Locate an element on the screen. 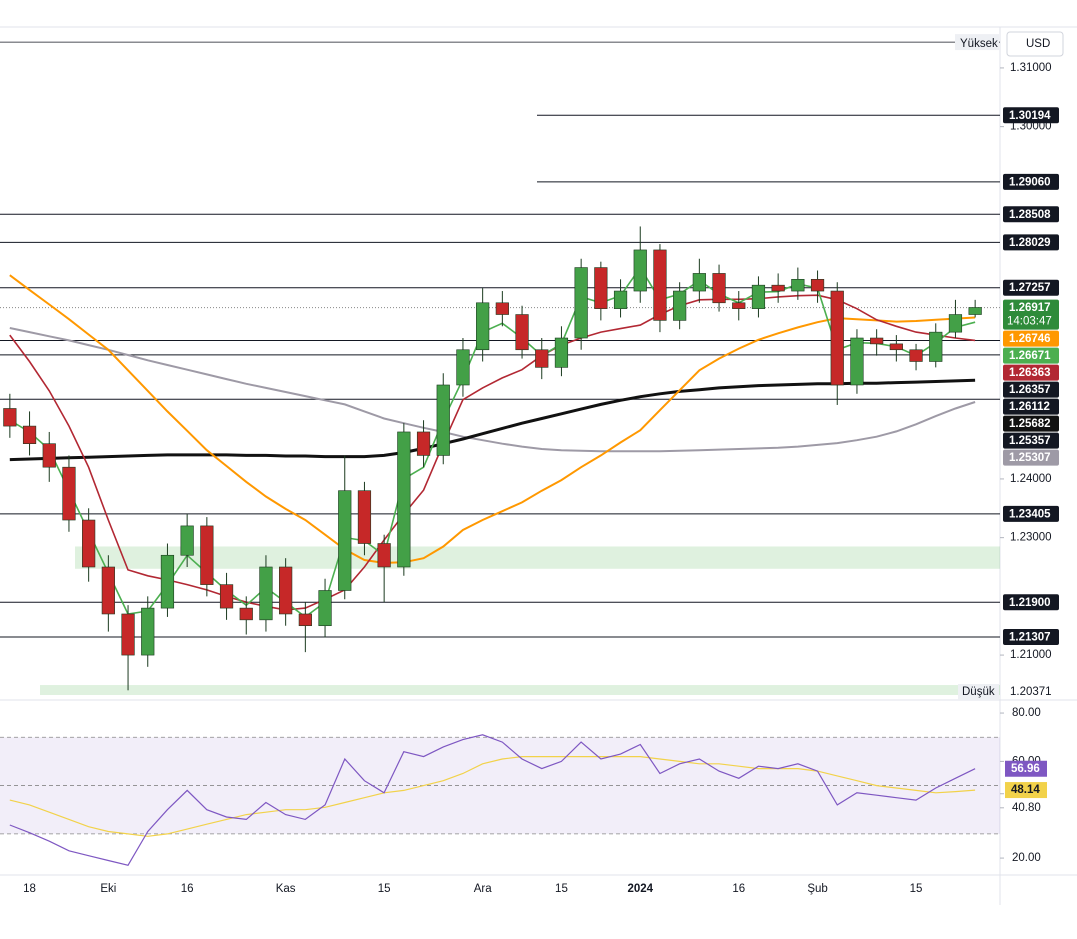  rsi-ma-badge-label: 48.14 is located at coordinates (1025, 790).